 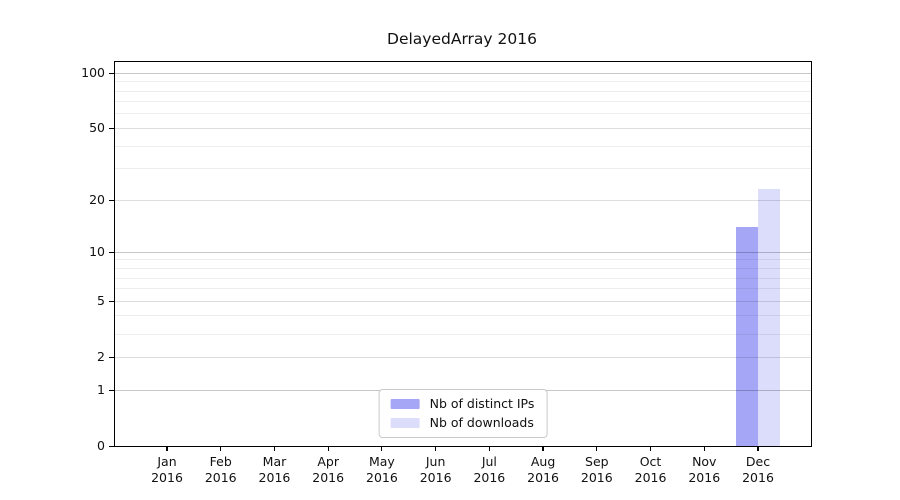 I want to click on y-tick-label-1: 1, so click(x=101, y=389).